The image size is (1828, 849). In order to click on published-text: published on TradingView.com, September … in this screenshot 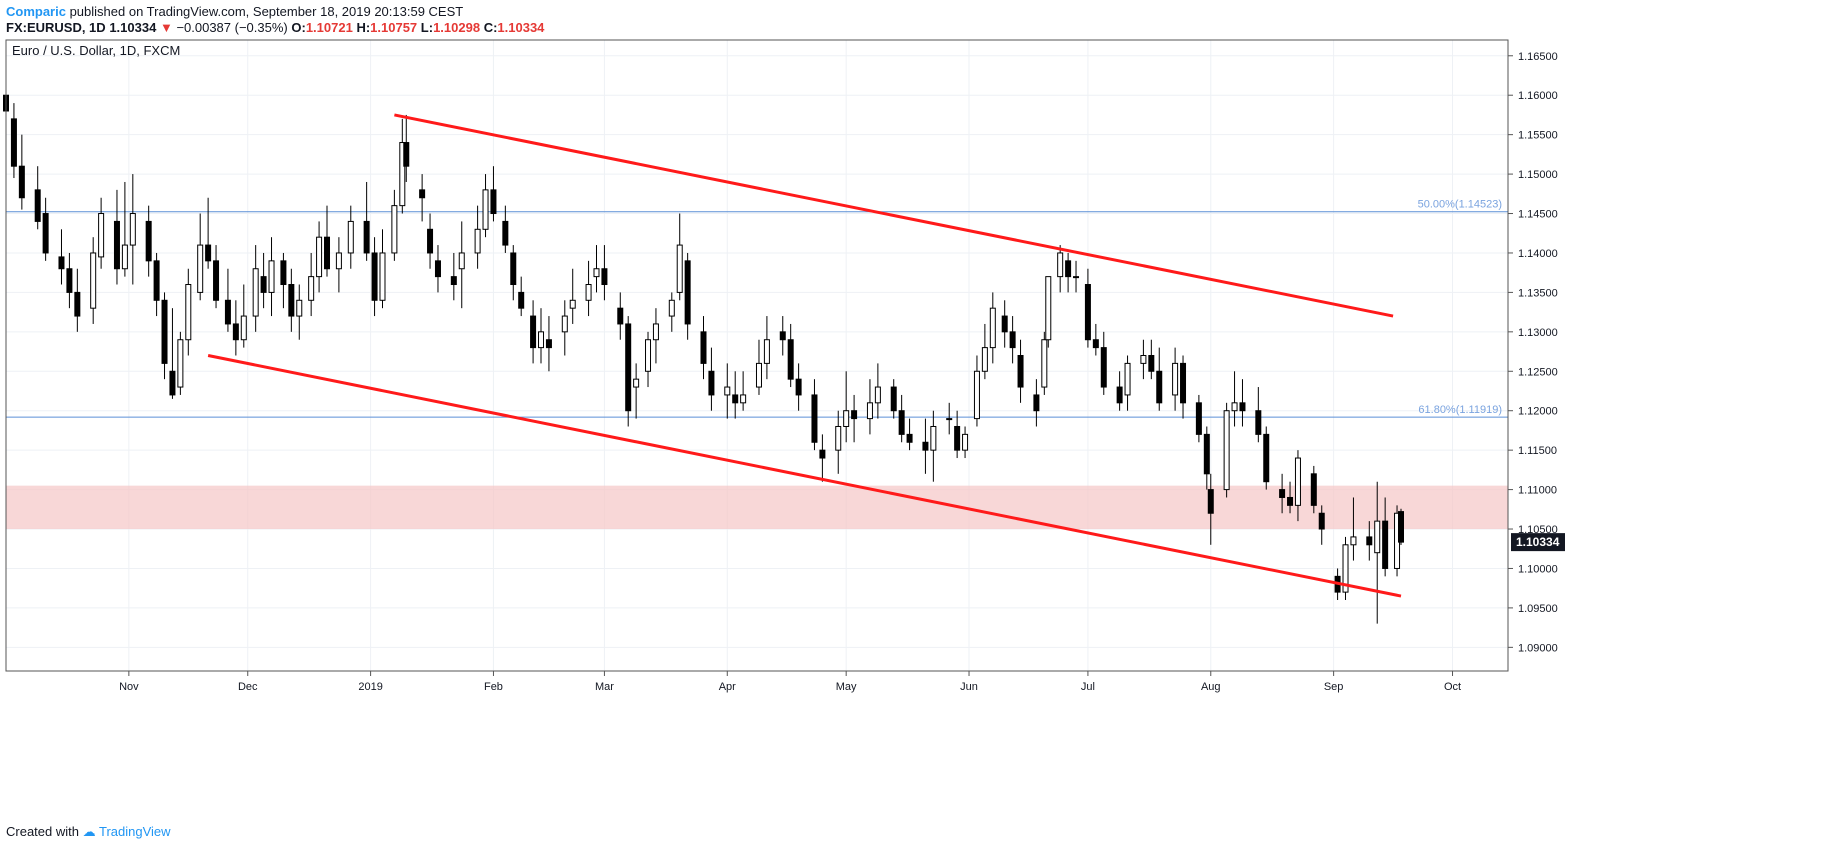, I will do `click(264, 11)`.